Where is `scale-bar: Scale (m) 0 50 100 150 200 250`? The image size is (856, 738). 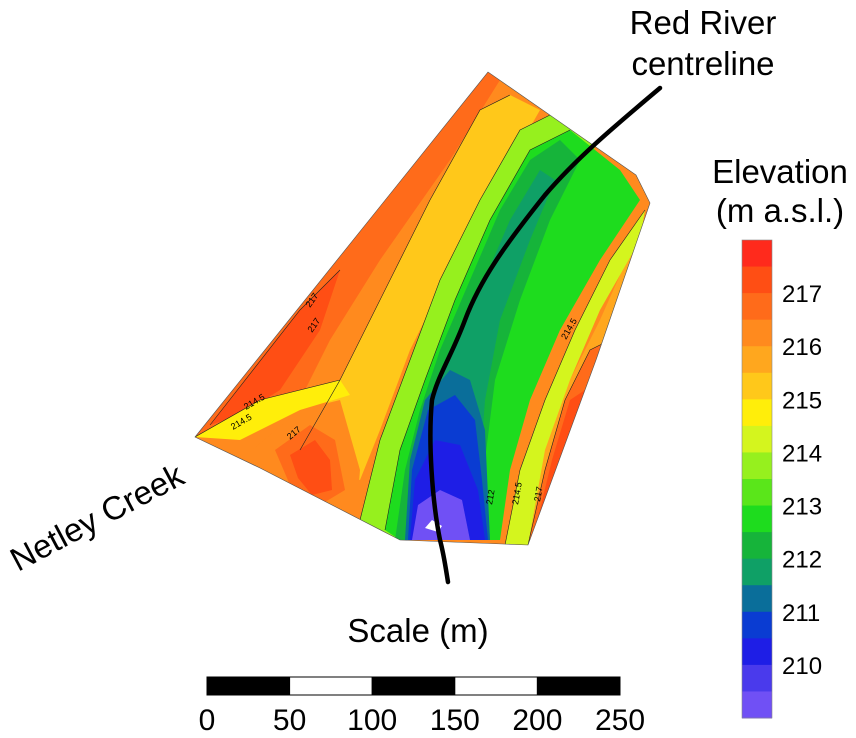
scale-bar: Scale (m) 0 50 100 150 200 250 is located at coordinates (422, 674).